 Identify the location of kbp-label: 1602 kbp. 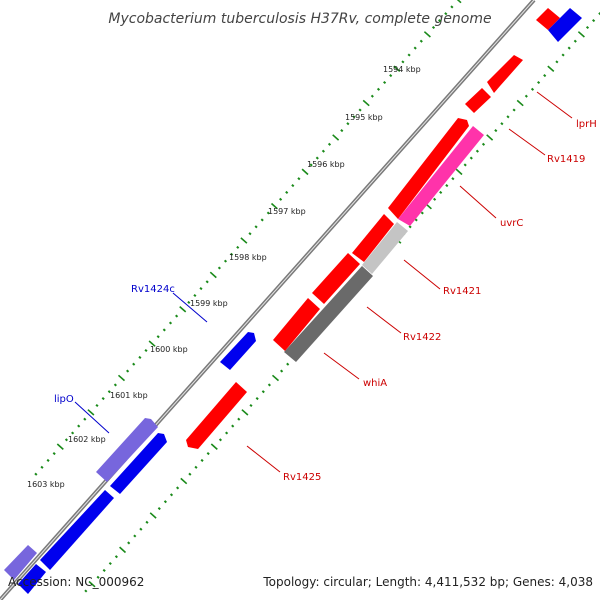
(87, 439).